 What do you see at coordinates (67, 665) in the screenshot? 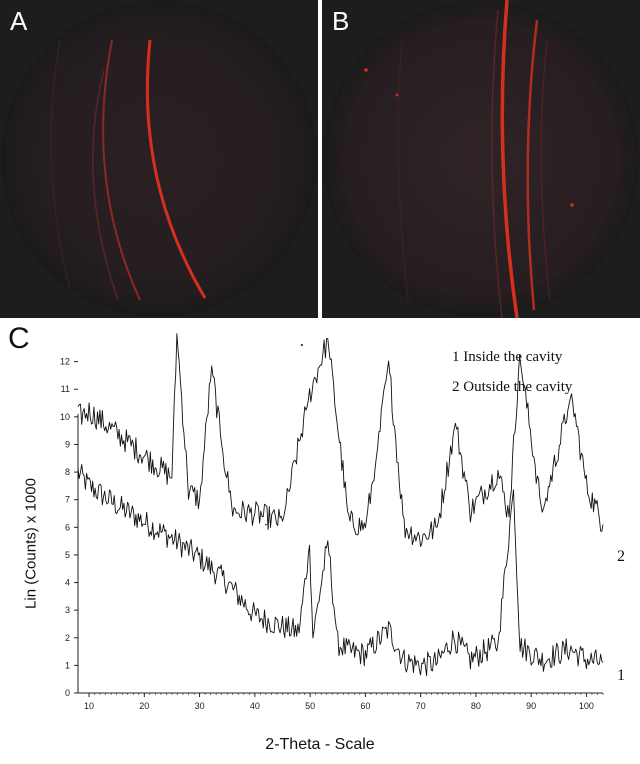
I see `y-tick-label: 1` at bounding box center [67, 665].